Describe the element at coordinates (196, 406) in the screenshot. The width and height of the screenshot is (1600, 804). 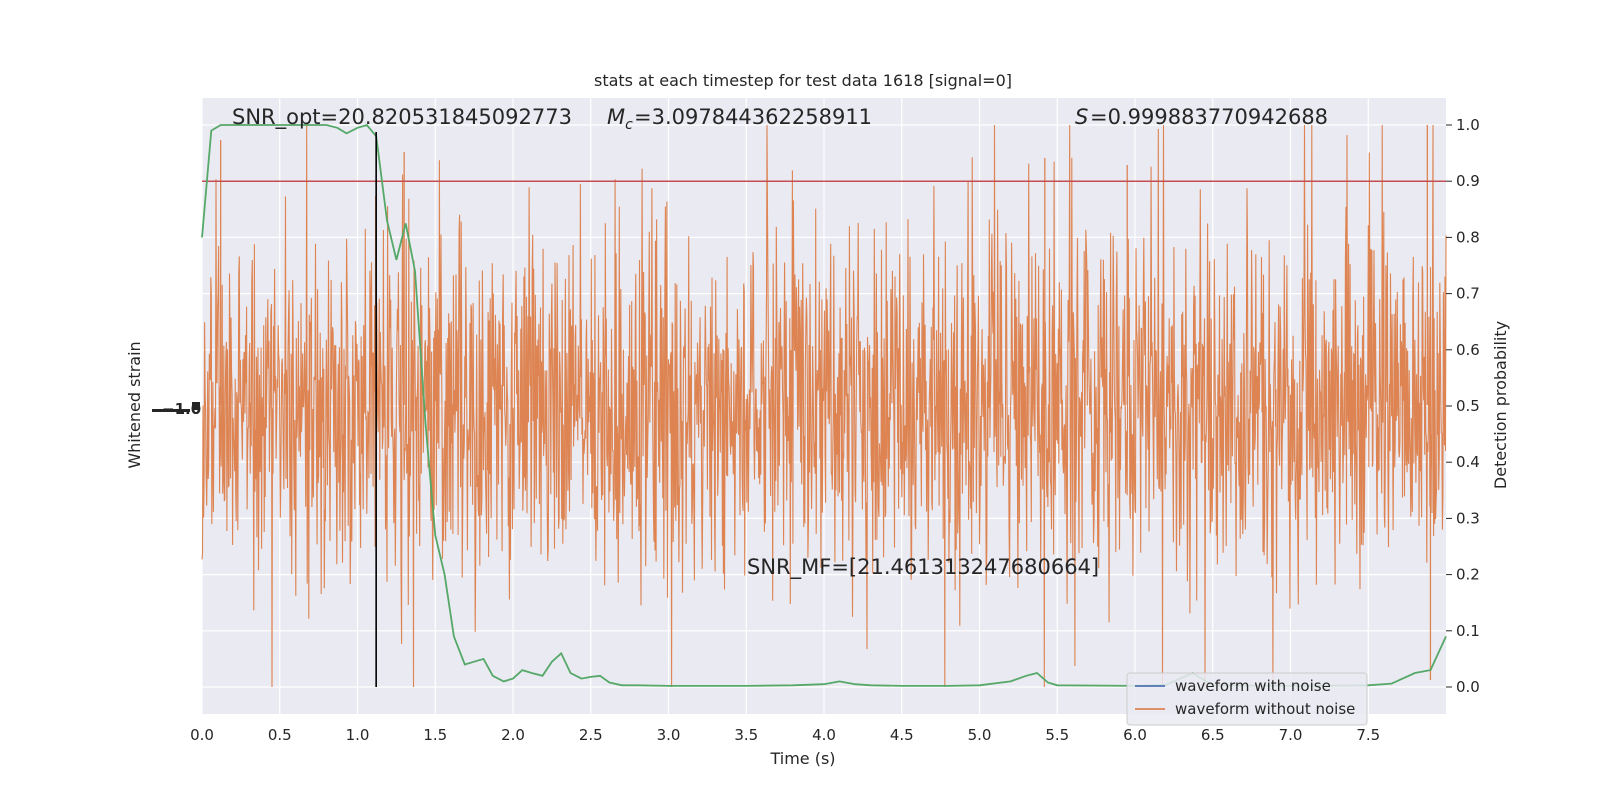
I see `left-tick-block` at that location.